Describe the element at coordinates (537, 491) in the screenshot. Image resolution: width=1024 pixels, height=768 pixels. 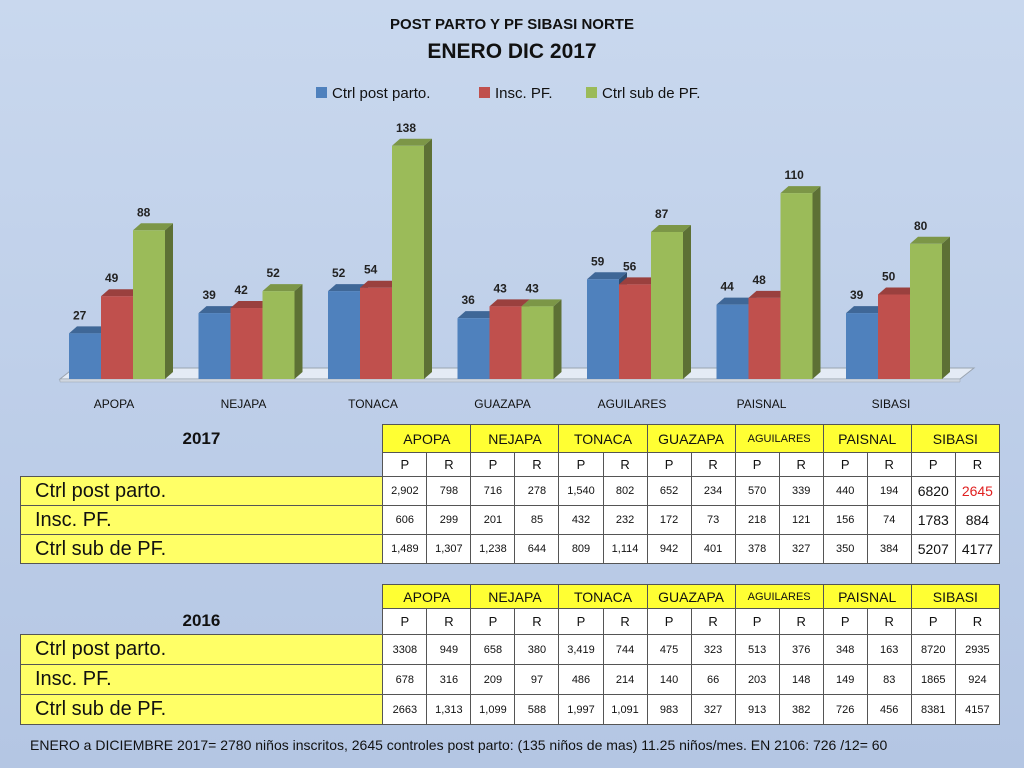
I see `table-cell: 278` at that location.